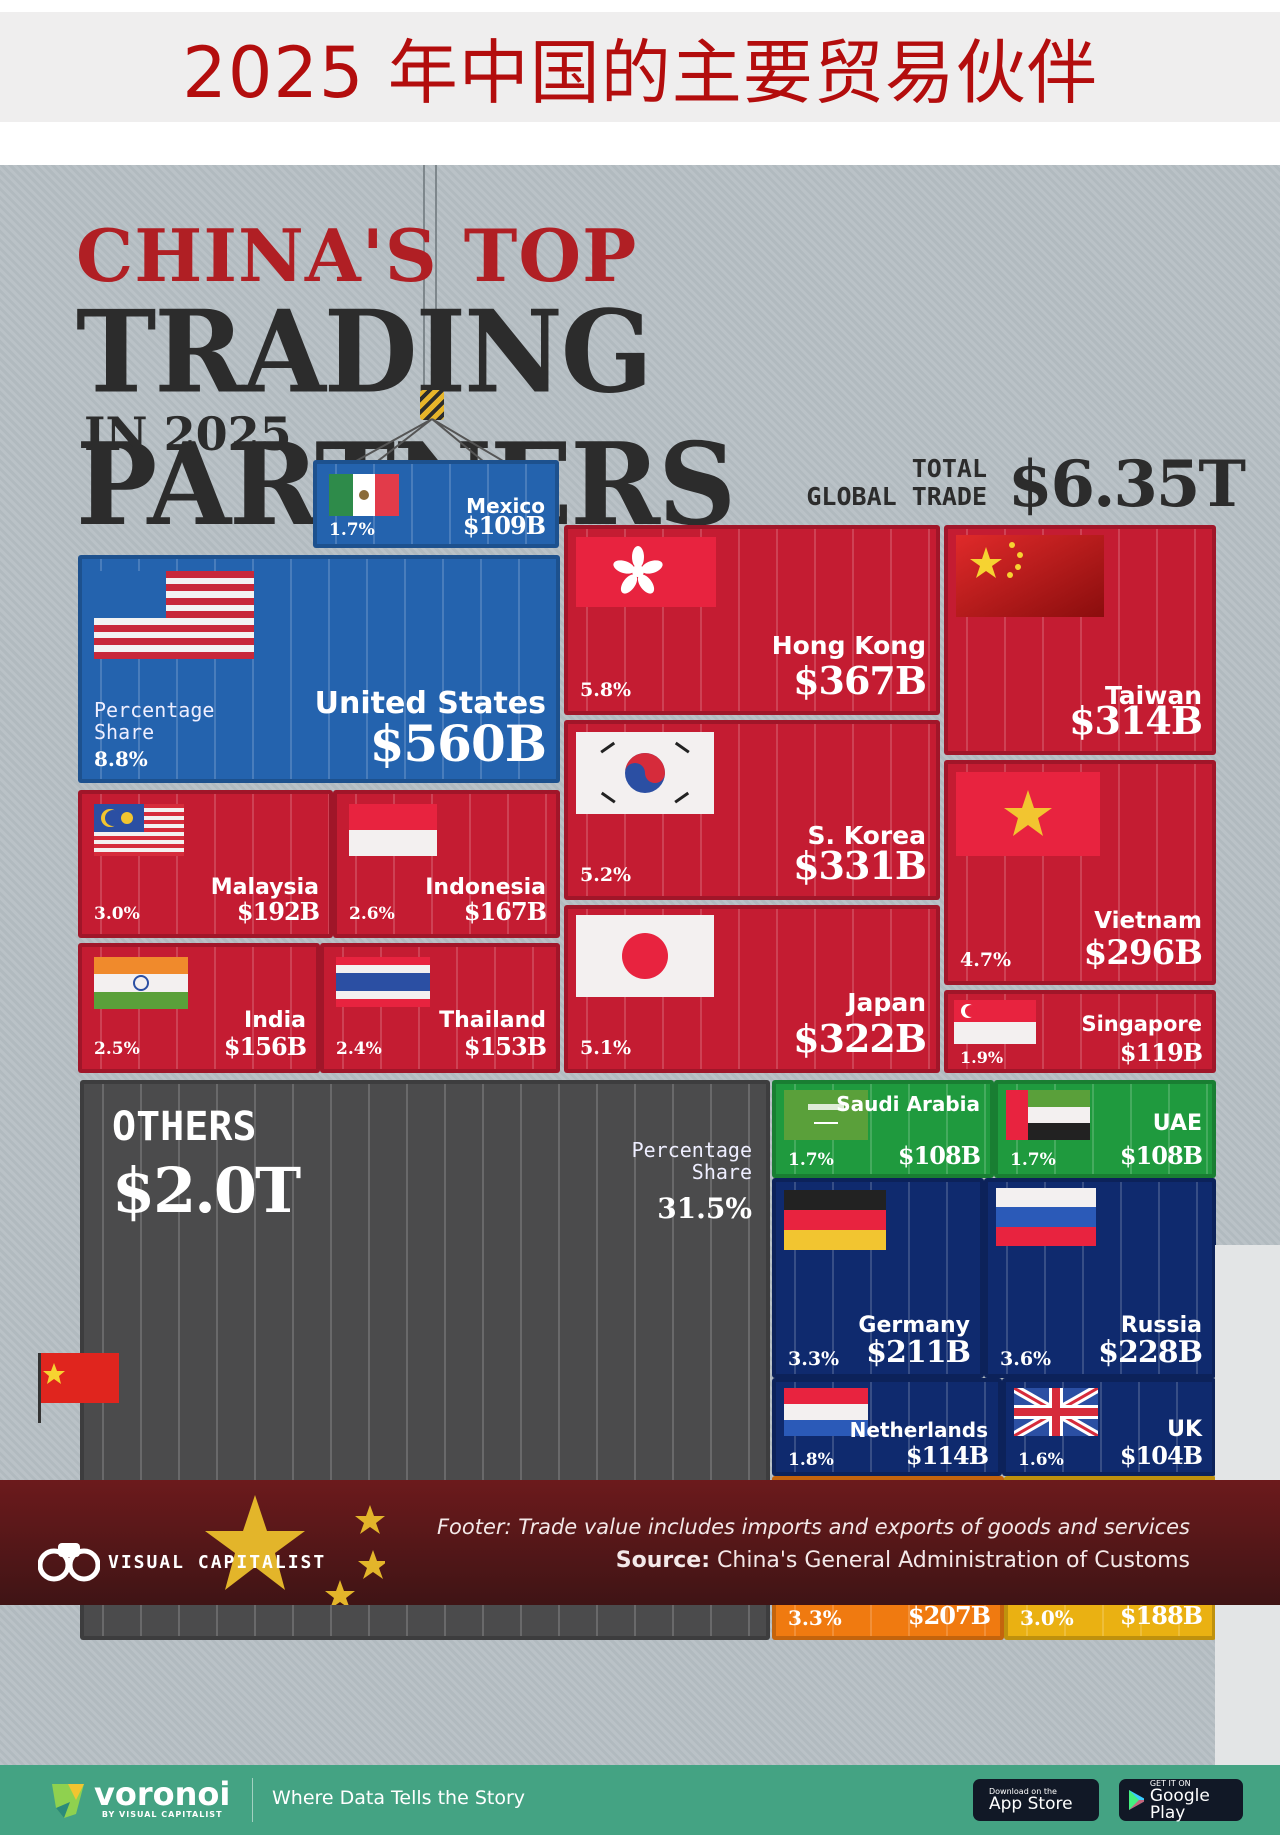 This screenshot has height=1835, width=1280. I want to click on container-germany: Germany $211B 3.3%, so click(878, 1278).